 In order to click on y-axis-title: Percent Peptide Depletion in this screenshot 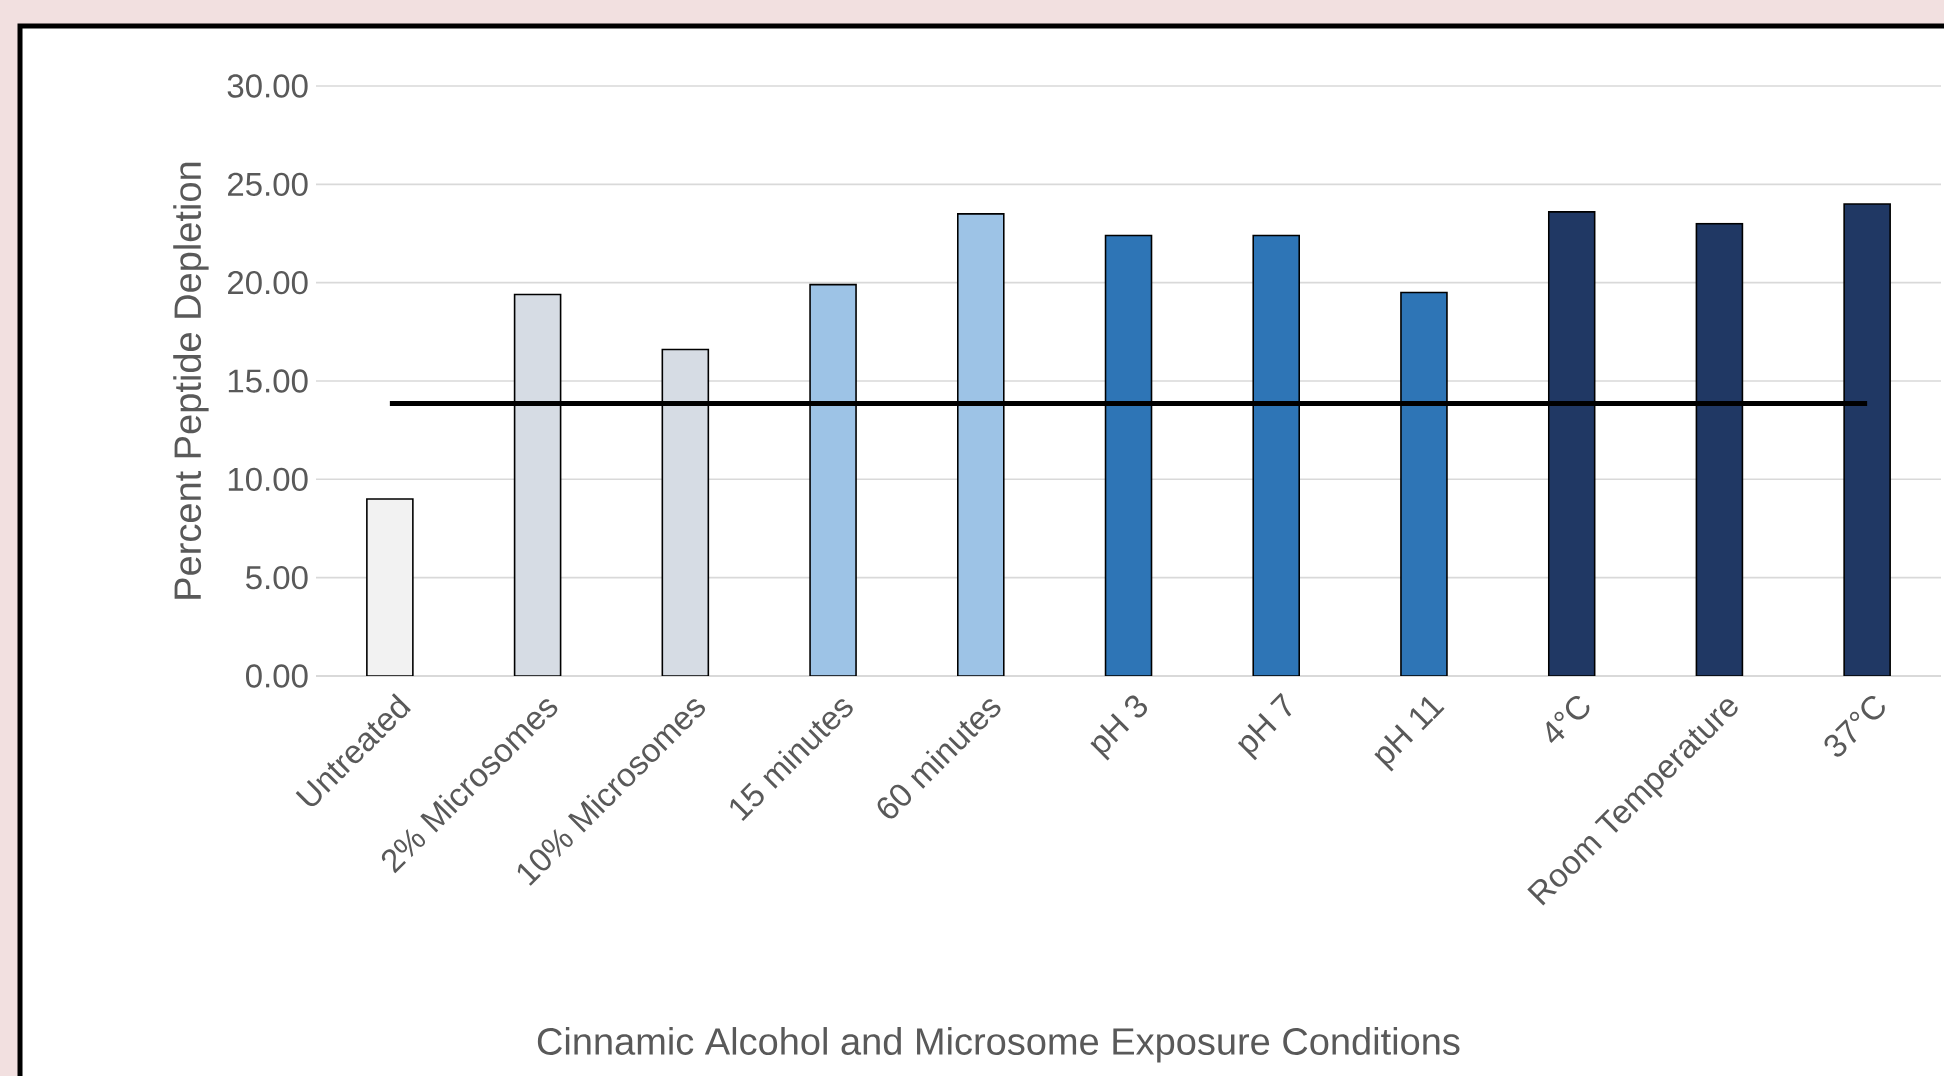, I will do `click(191, 380)`.